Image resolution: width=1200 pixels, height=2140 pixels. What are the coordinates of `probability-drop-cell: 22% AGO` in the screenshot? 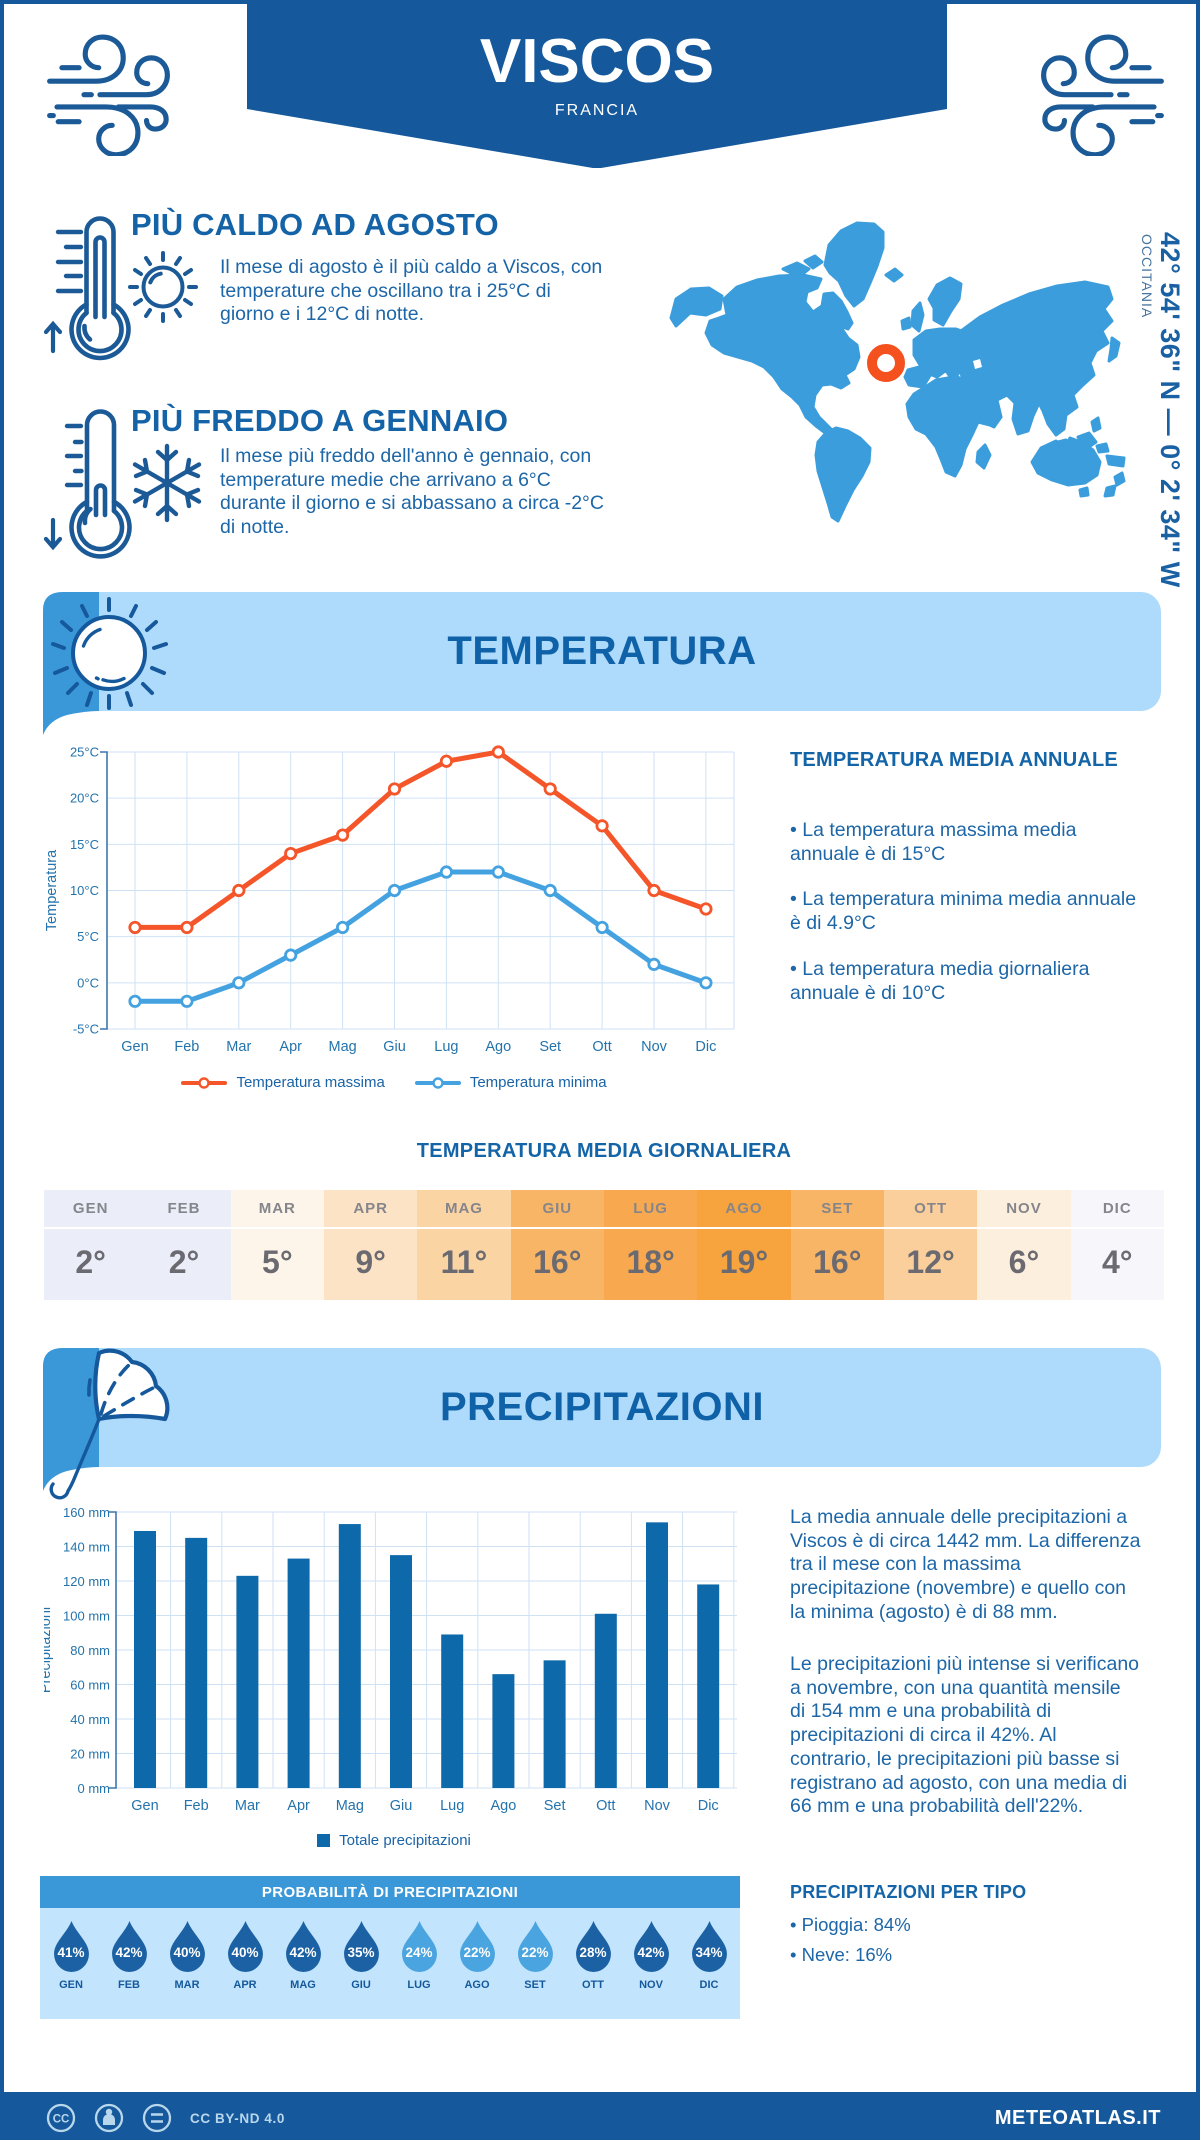 It's located at (477, 1963).